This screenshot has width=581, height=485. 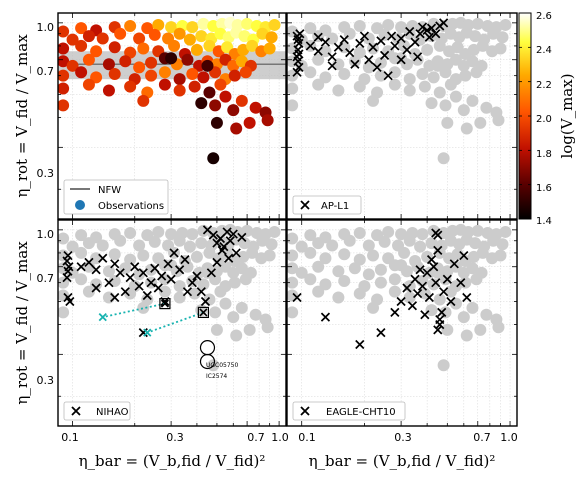 What do you see at coordinates (482, 437) in the screenshot?
I see `x-tick-07-right: 0.7` at bounding box center [482, 437].